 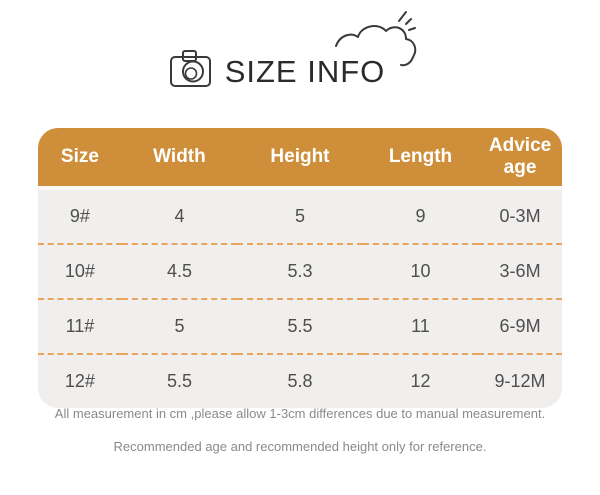 I want to click on page-title: SIZE INFO, so click(x=305, y=71).